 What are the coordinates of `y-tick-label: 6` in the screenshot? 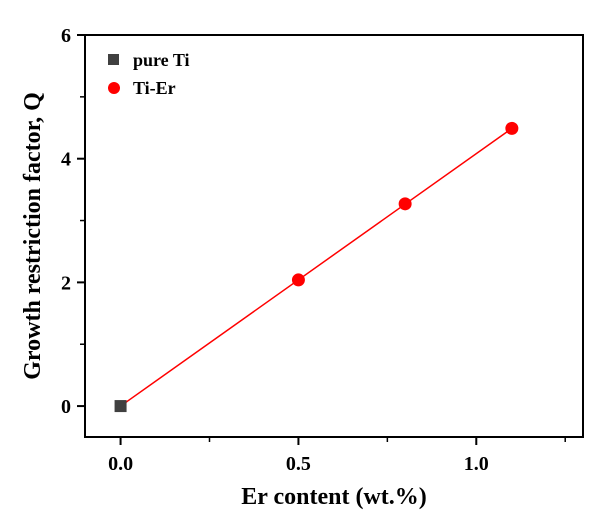 It's located at (66, 36).